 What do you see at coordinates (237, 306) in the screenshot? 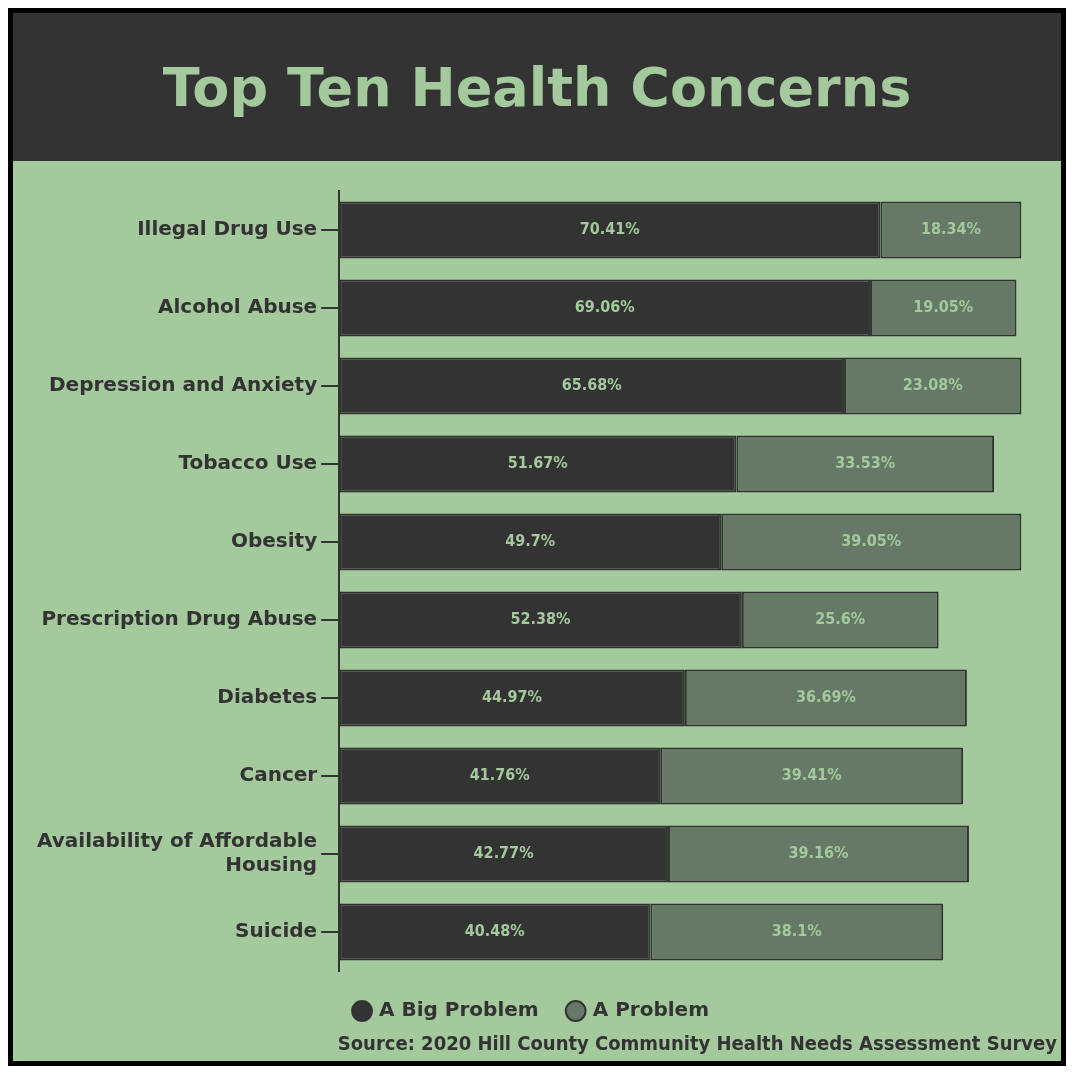
I see `y-tick-label: Alcohol Abuse` at bounding box center [237, 306].